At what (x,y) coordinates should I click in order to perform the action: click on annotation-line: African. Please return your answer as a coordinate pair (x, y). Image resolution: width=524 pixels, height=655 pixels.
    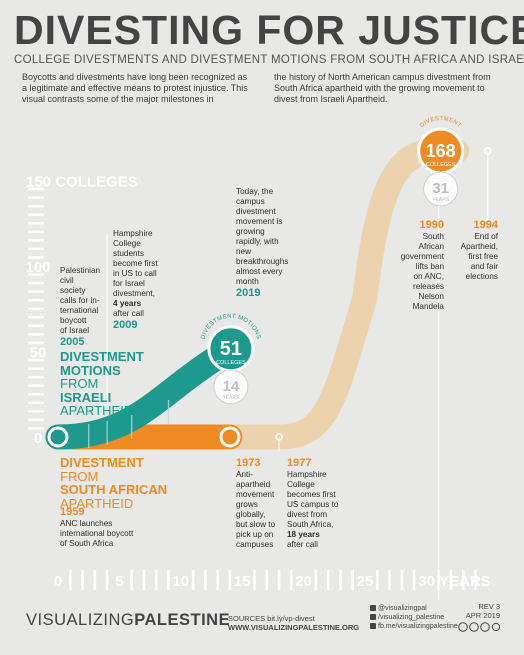
    Looking at the image, I should click on (431, 246).